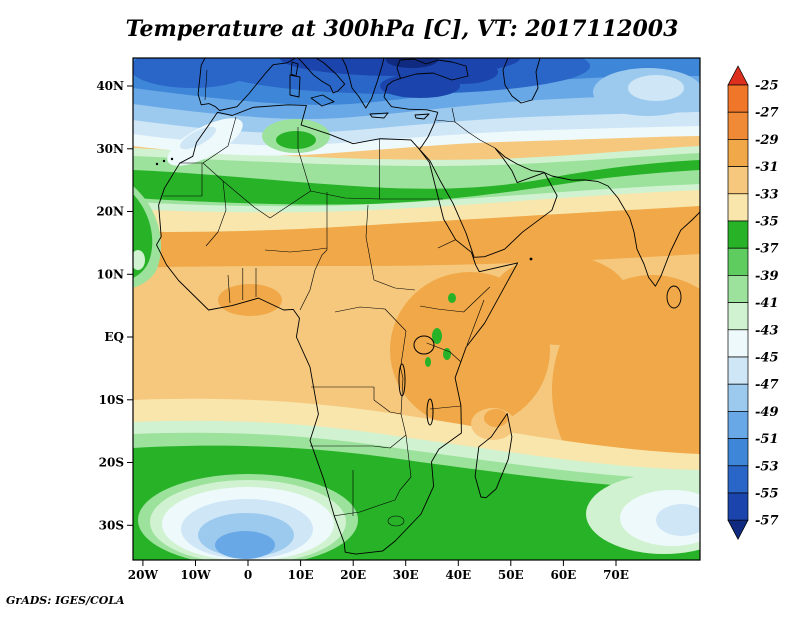 The width and height of the screenshot is (800, 618). Describe the element at coordinates (65, 600) in the screenshot. I see `credit-text: GrADS: IGES/COLA` at that location.